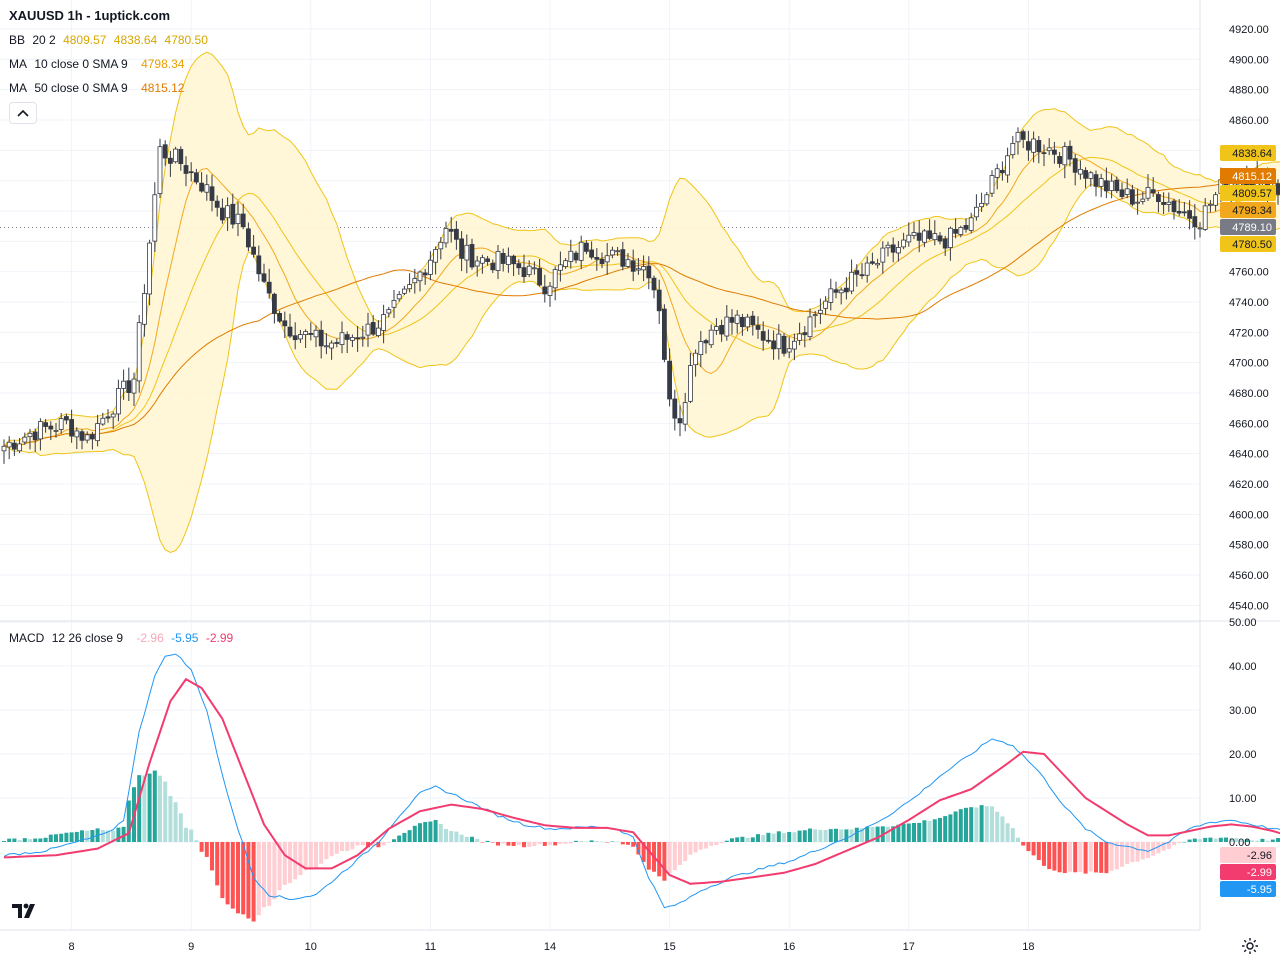 The width and height of the screenshot is (1280, 960). Describe the element at coordinates (87, 638) in the screenshot. I see `macd-params: 12 26 close 9` at that location.